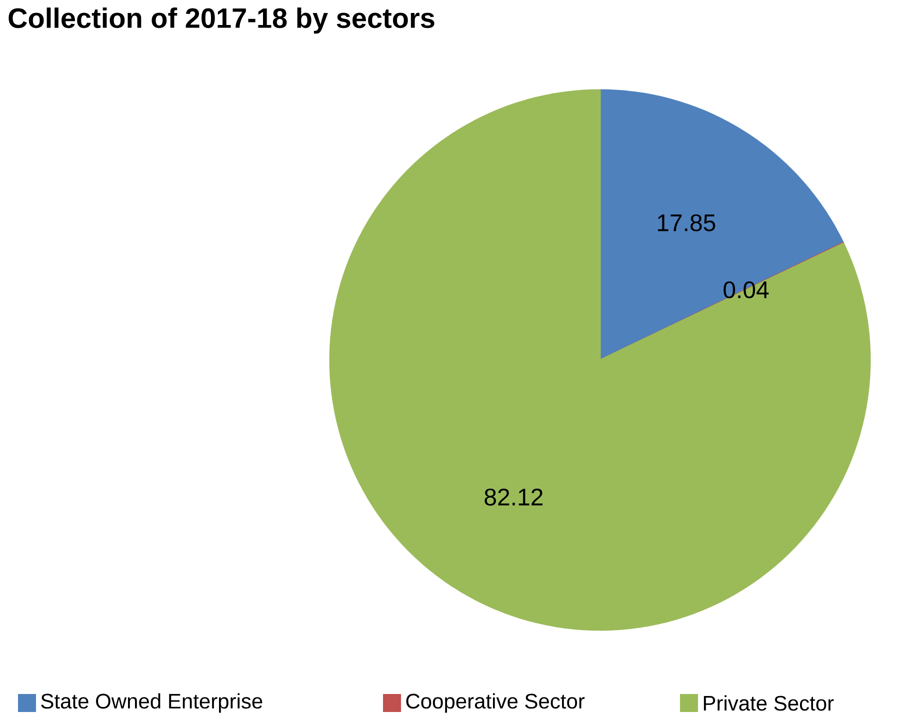  I want to click on chart-title: Collection of 2017-18 by sectors, so click(221, 21).